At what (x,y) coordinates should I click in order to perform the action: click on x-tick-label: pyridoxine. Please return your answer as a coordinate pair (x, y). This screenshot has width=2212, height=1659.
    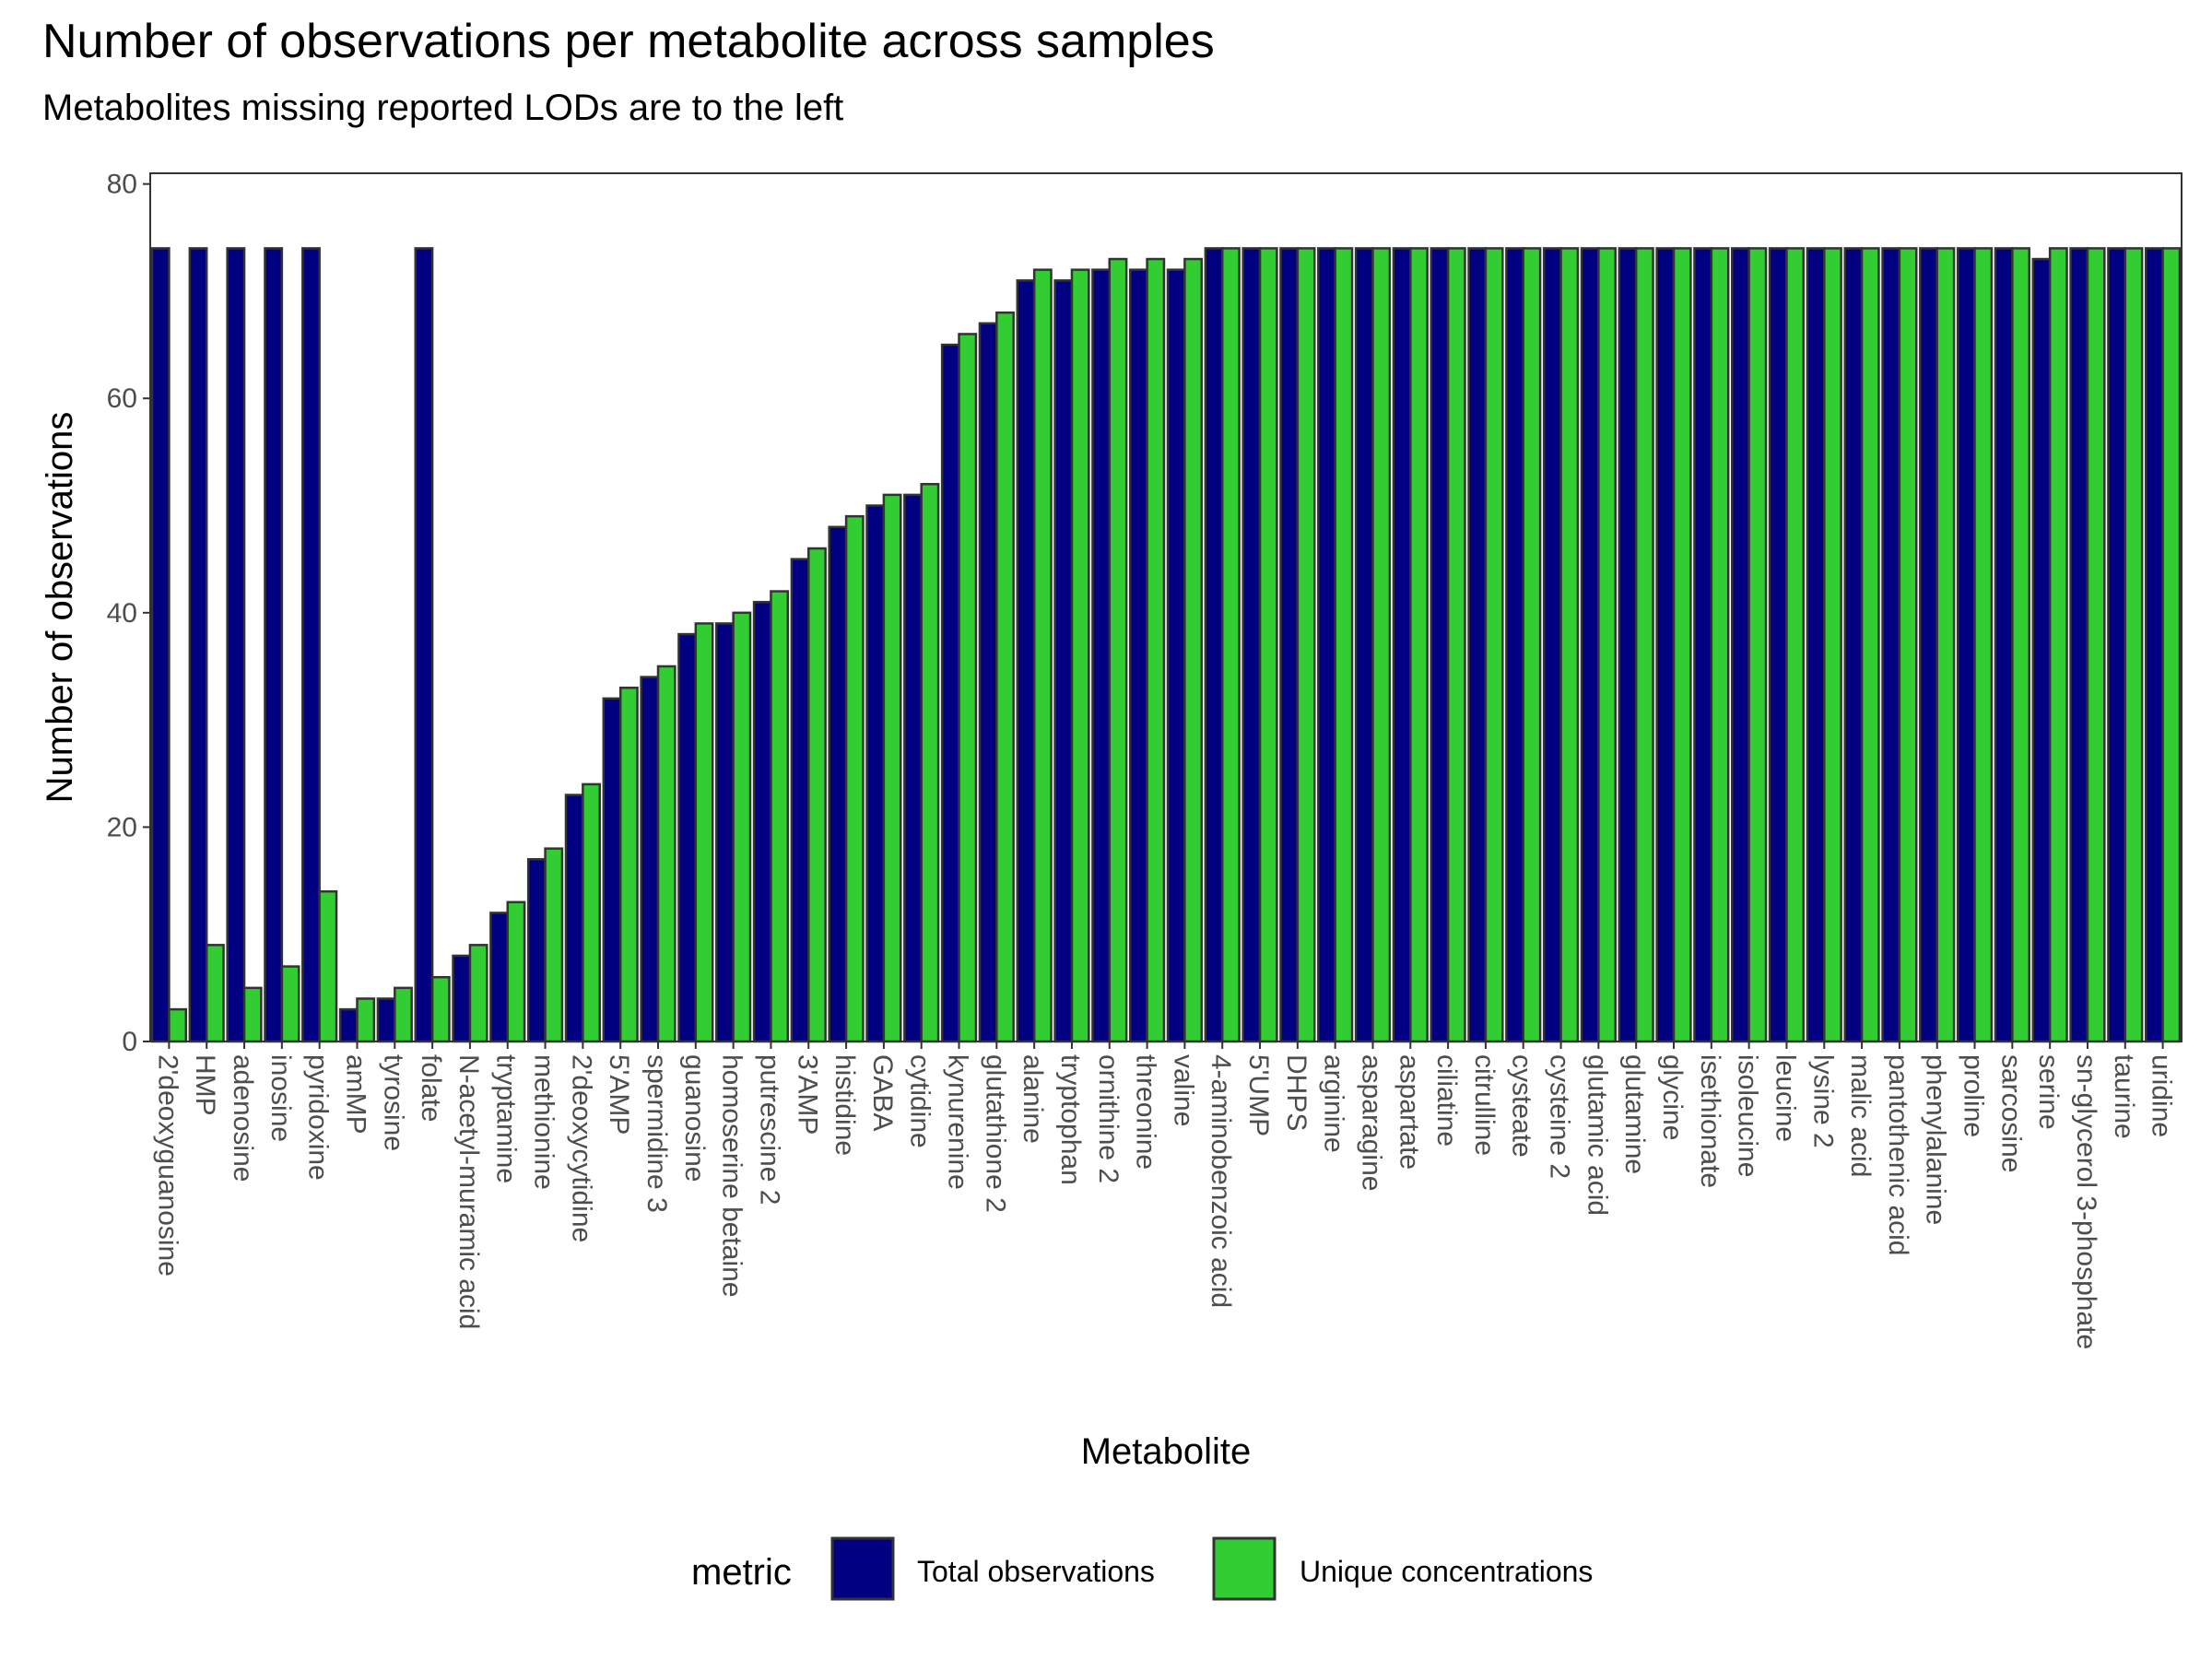
    Looking at the image, I should click on (318, 1117).